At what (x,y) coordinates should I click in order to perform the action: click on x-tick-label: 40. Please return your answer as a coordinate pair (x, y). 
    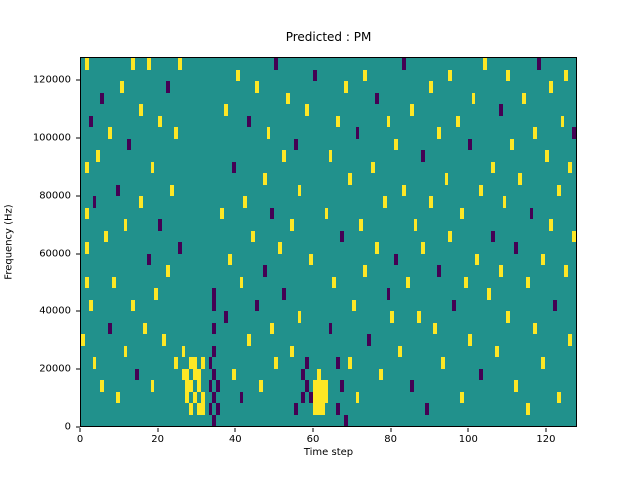
    Looking at the image, I should click on (235, 439).